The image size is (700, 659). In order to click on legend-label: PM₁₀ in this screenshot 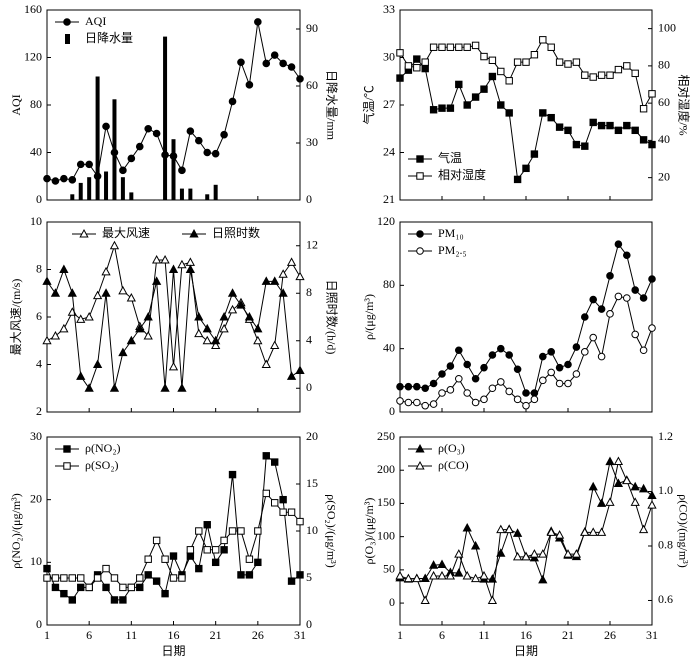, I will do `click(451, 233)`.